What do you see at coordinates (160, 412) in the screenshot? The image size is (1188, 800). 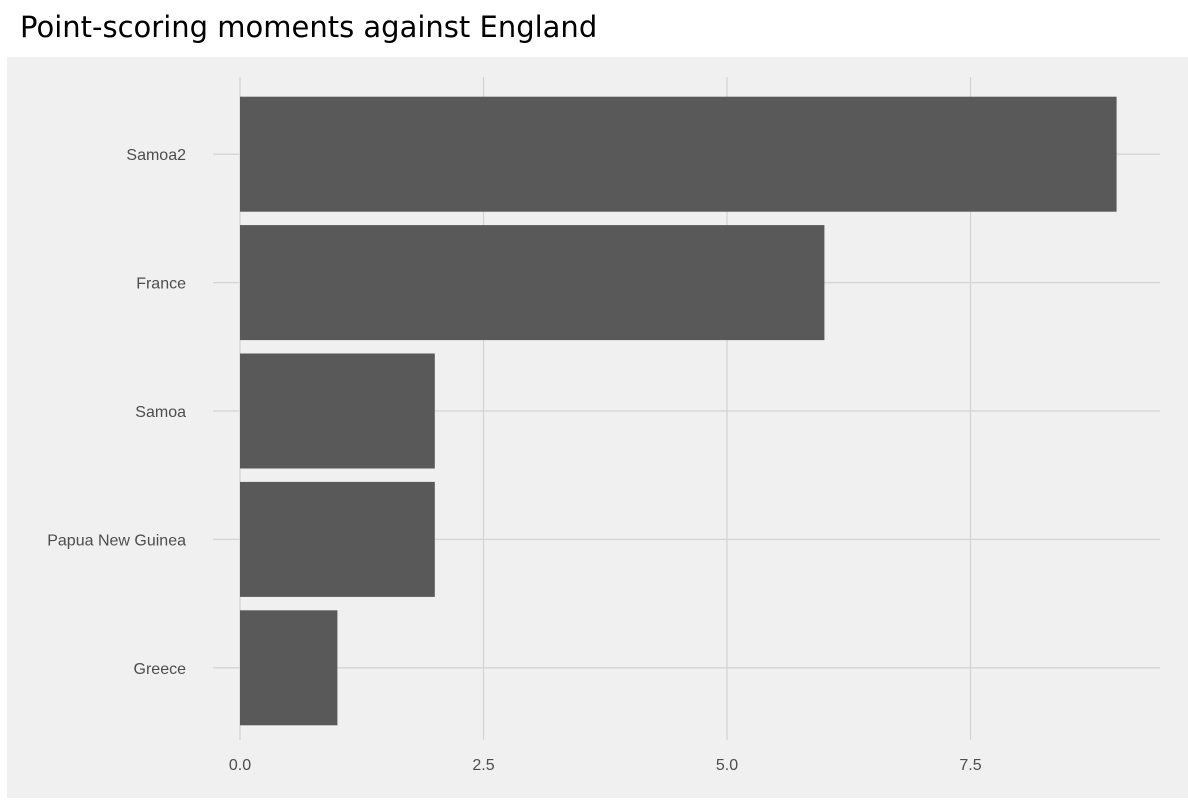 I see `y-category-label: Samoa` at bounding box center [160, 412].